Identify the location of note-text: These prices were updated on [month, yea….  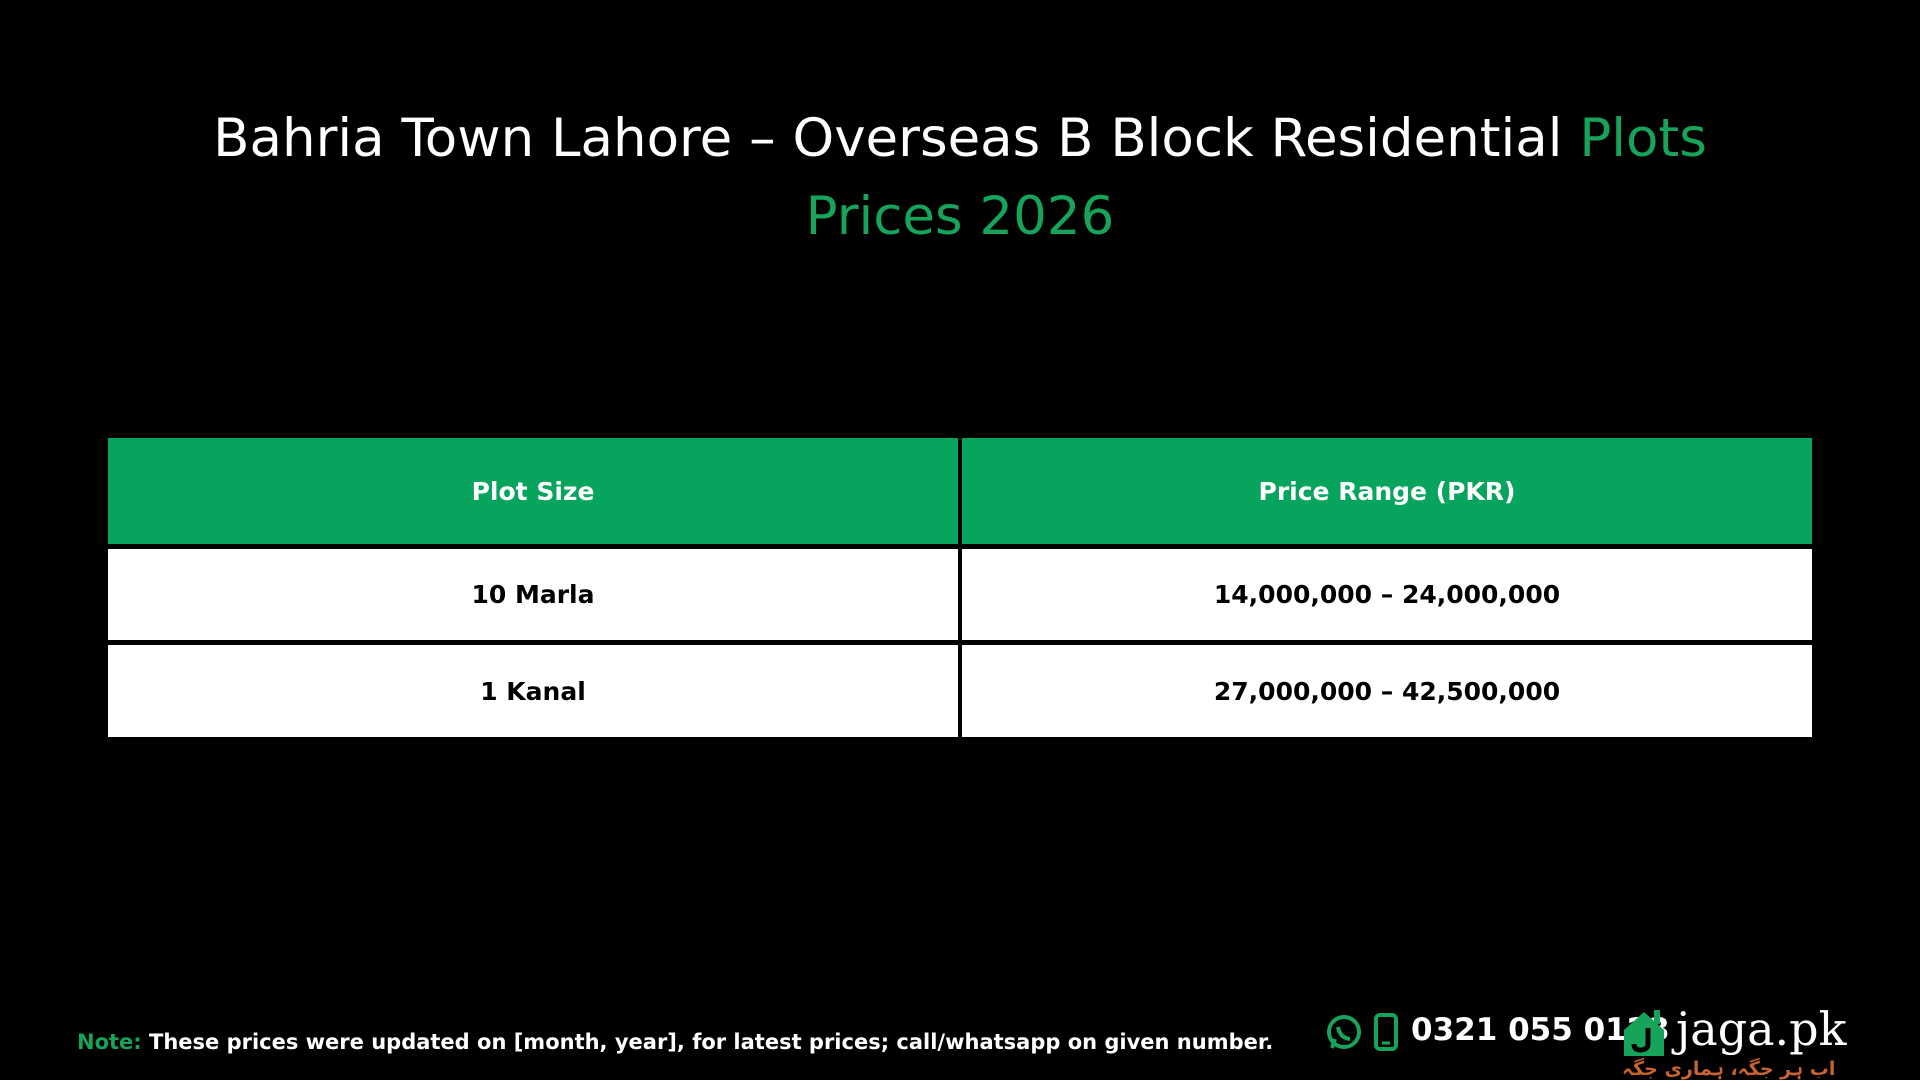
(711, 1042).